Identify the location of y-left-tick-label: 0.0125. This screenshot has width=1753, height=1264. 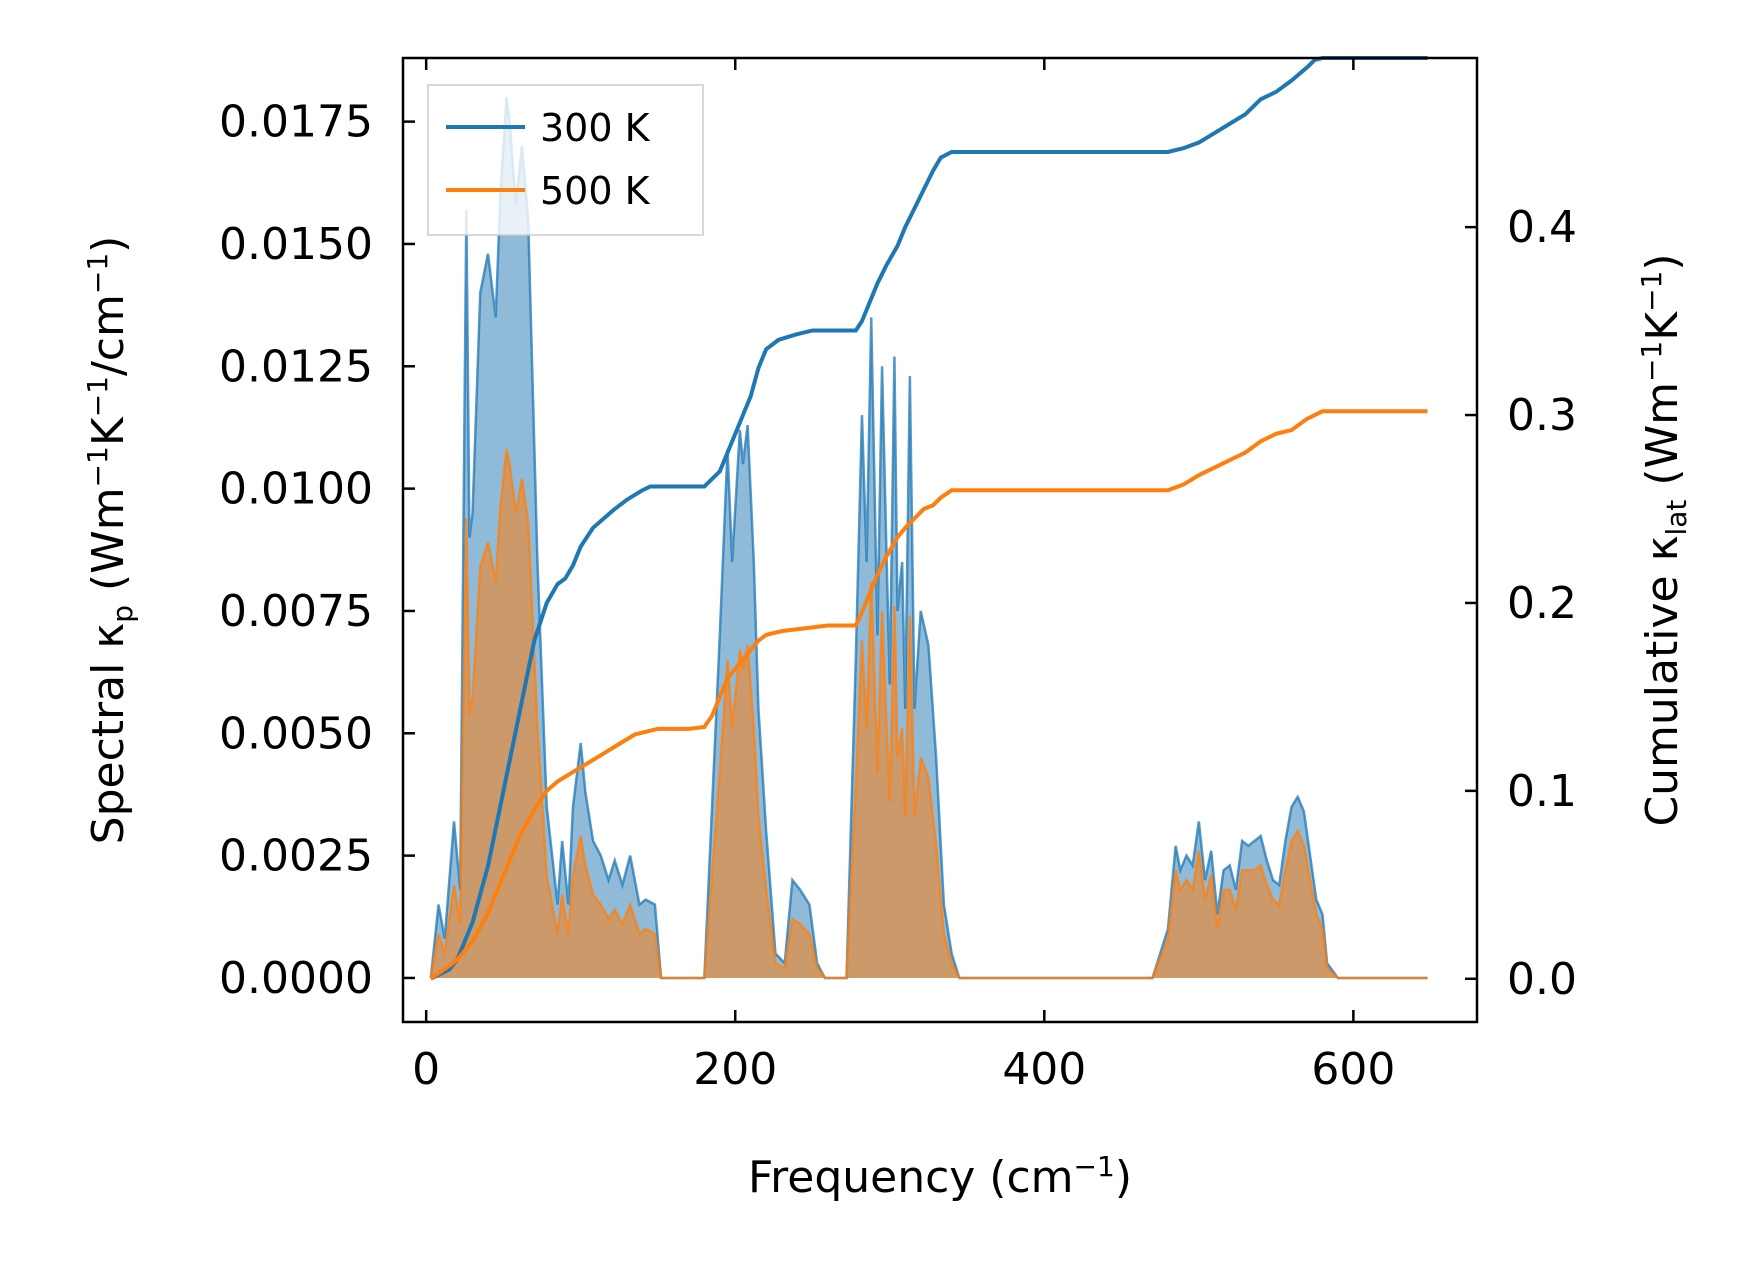
(296, 366).